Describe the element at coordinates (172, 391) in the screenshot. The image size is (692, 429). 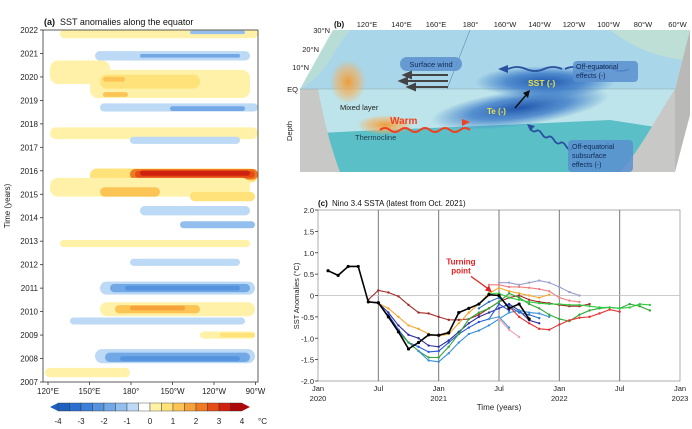
I see `panel-a-xtick-label: 150°W` at that location.